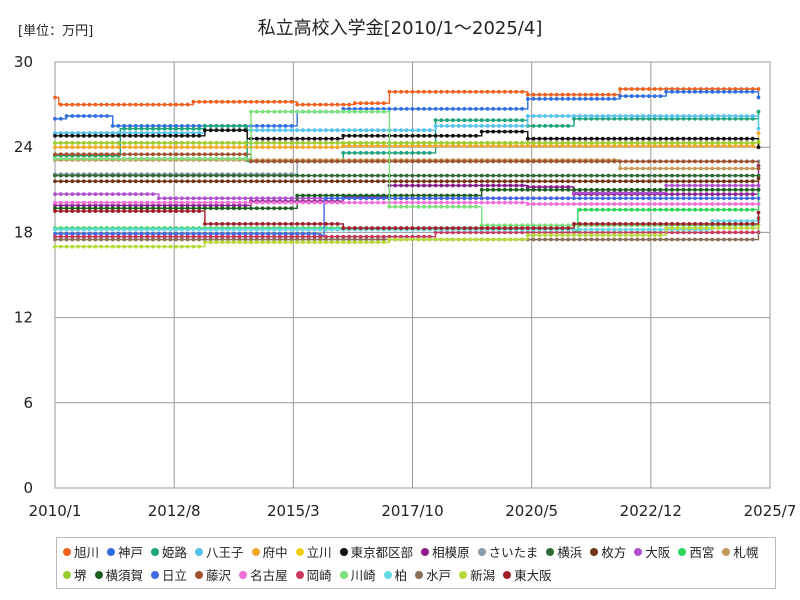  I want to click on legend-item: 旭川, so click(81, 551).